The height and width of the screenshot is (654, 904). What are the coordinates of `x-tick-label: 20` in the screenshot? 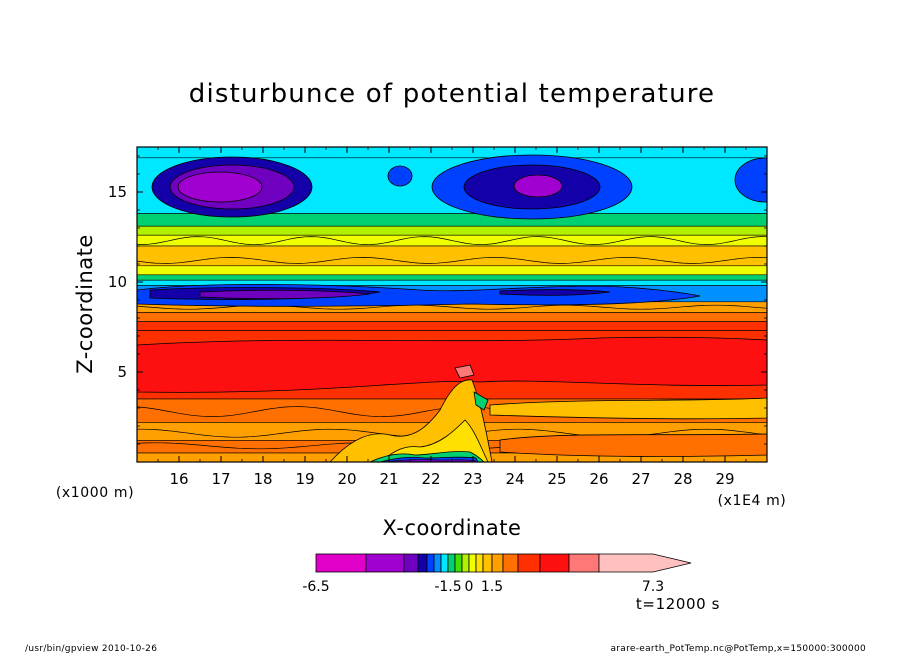 It's located at (346, 479).